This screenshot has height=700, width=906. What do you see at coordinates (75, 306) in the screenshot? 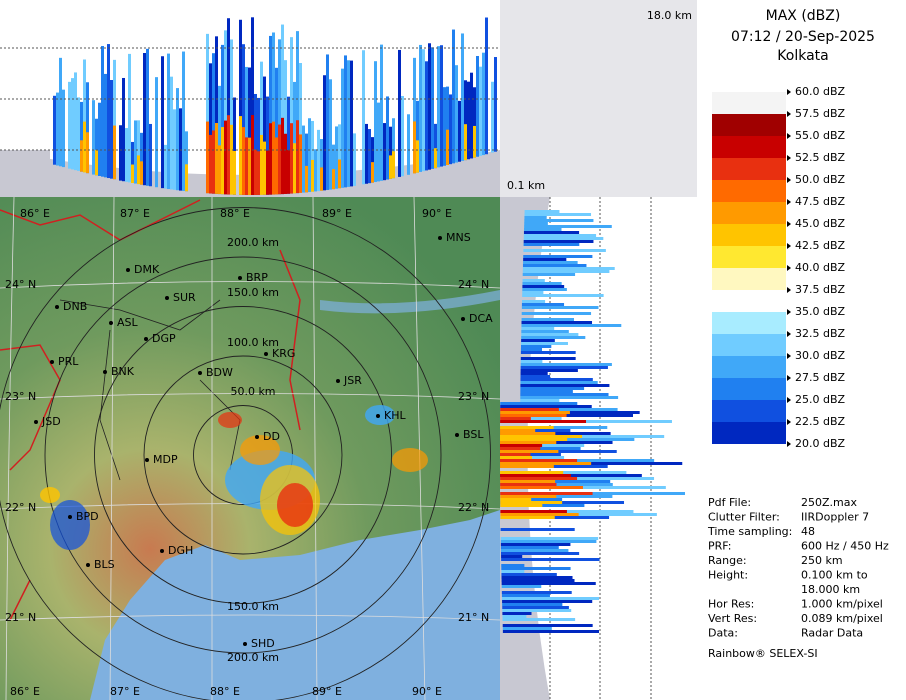
I see `city-label: DNB` at bounding box center [75, 306].